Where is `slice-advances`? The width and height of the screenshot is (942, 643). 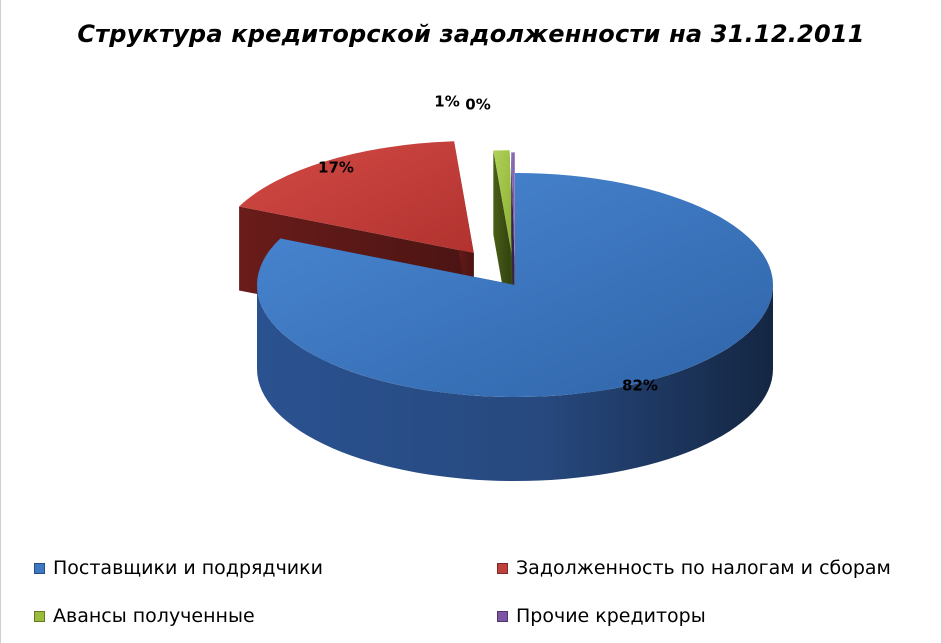 slice-advances is located at coordinates (503, 206).